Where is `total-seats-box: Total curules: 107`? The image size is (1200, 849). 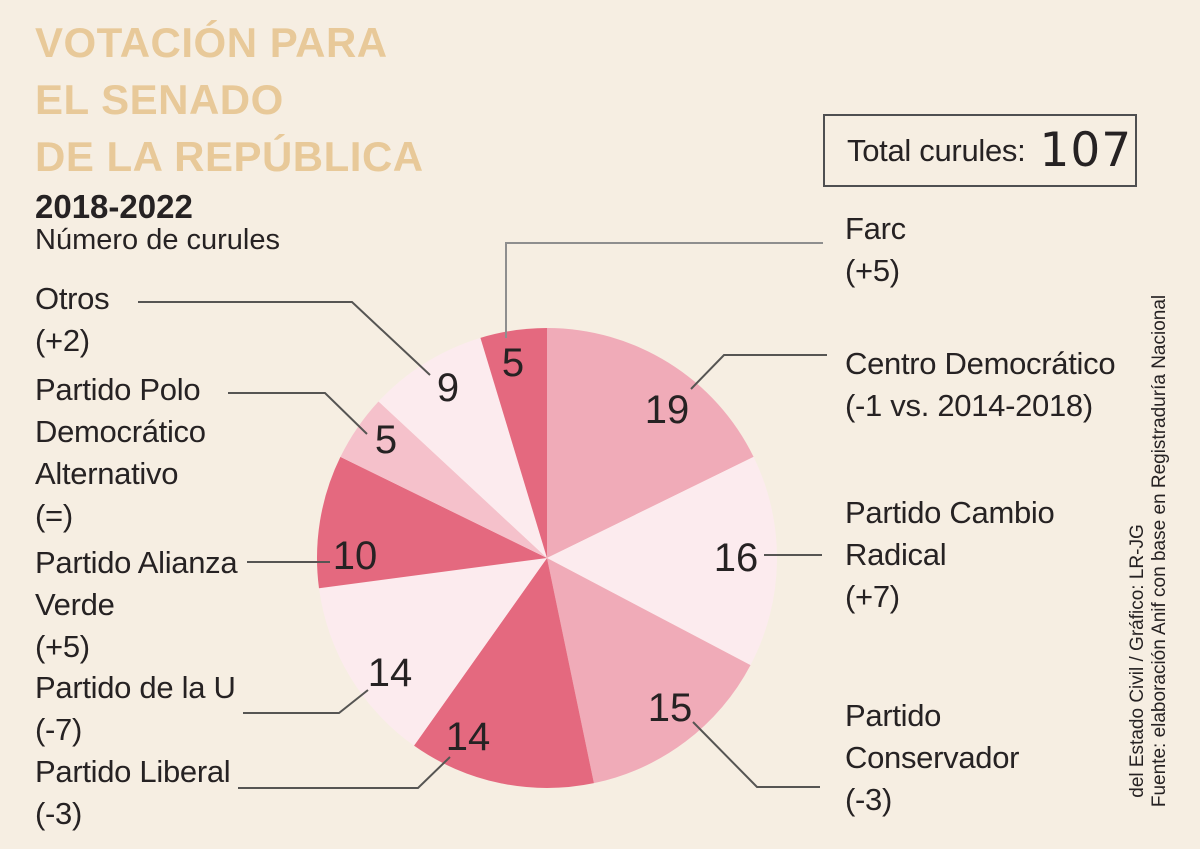
total-seats-box: Total curules: 107 is located at coordinates (980, 150).